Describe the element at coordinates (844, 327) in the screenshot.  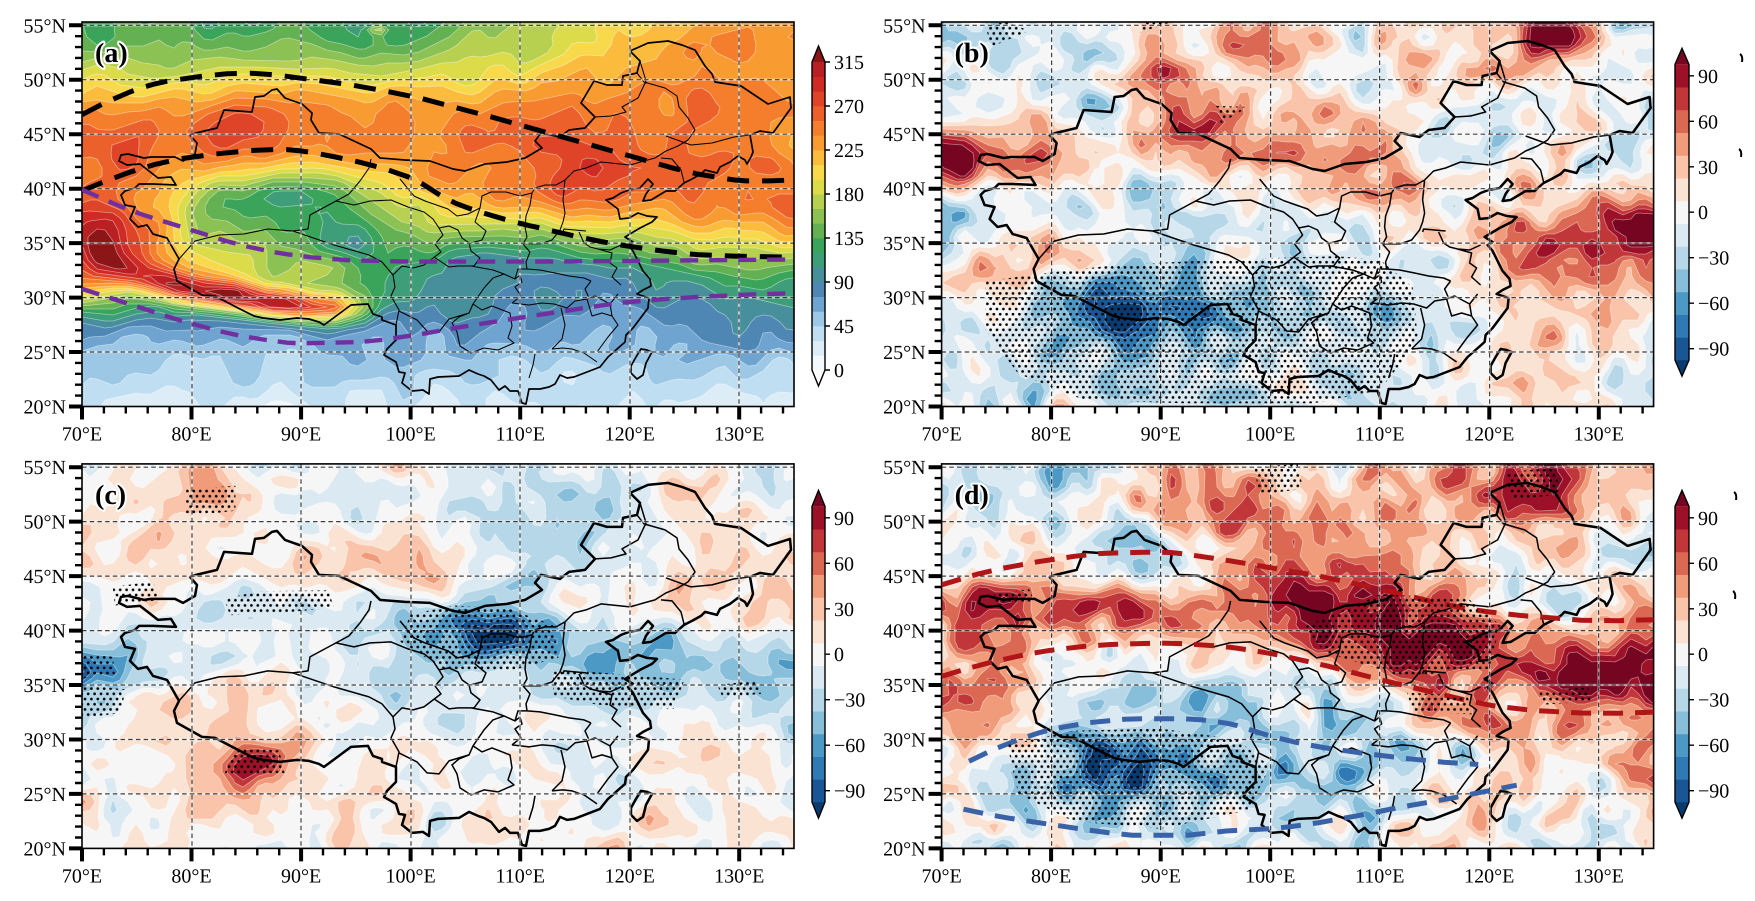
I see `svg-text: 45` at that location.